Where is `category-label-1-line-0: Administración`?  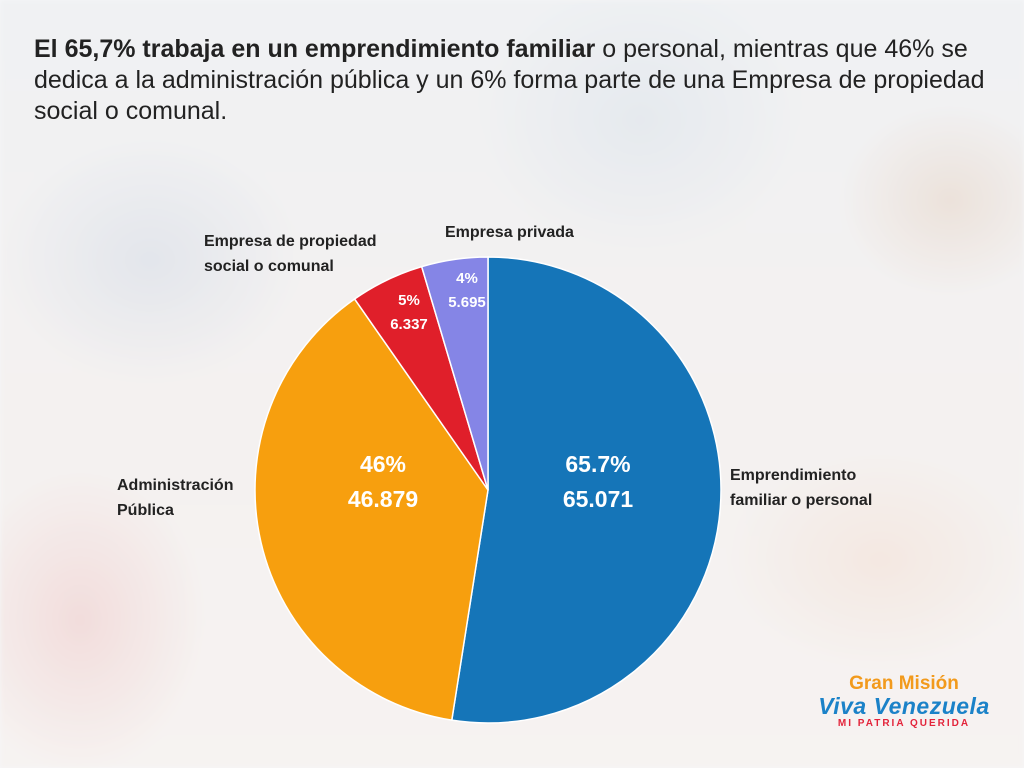
category-label-1-line-0: Administración is located at coordinates (175, 485).